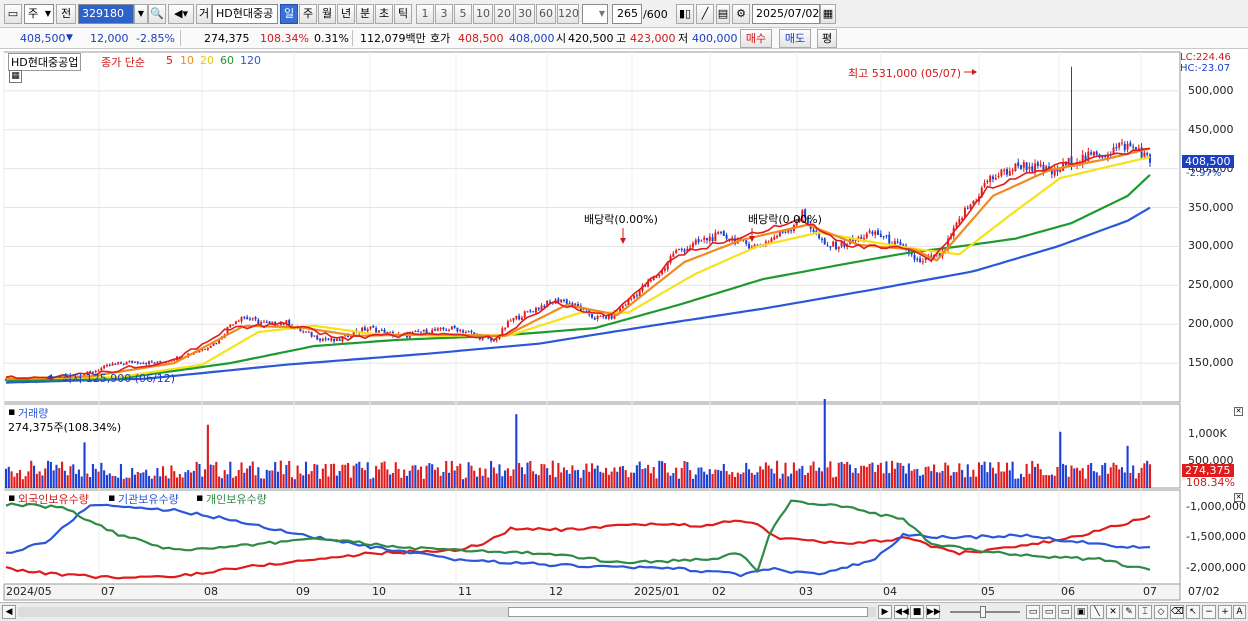  What do you see at coordinates (1129, 612) in the screenshot?
I see `draw-tool-icon: ✎` at bounding box center [1129, 612].